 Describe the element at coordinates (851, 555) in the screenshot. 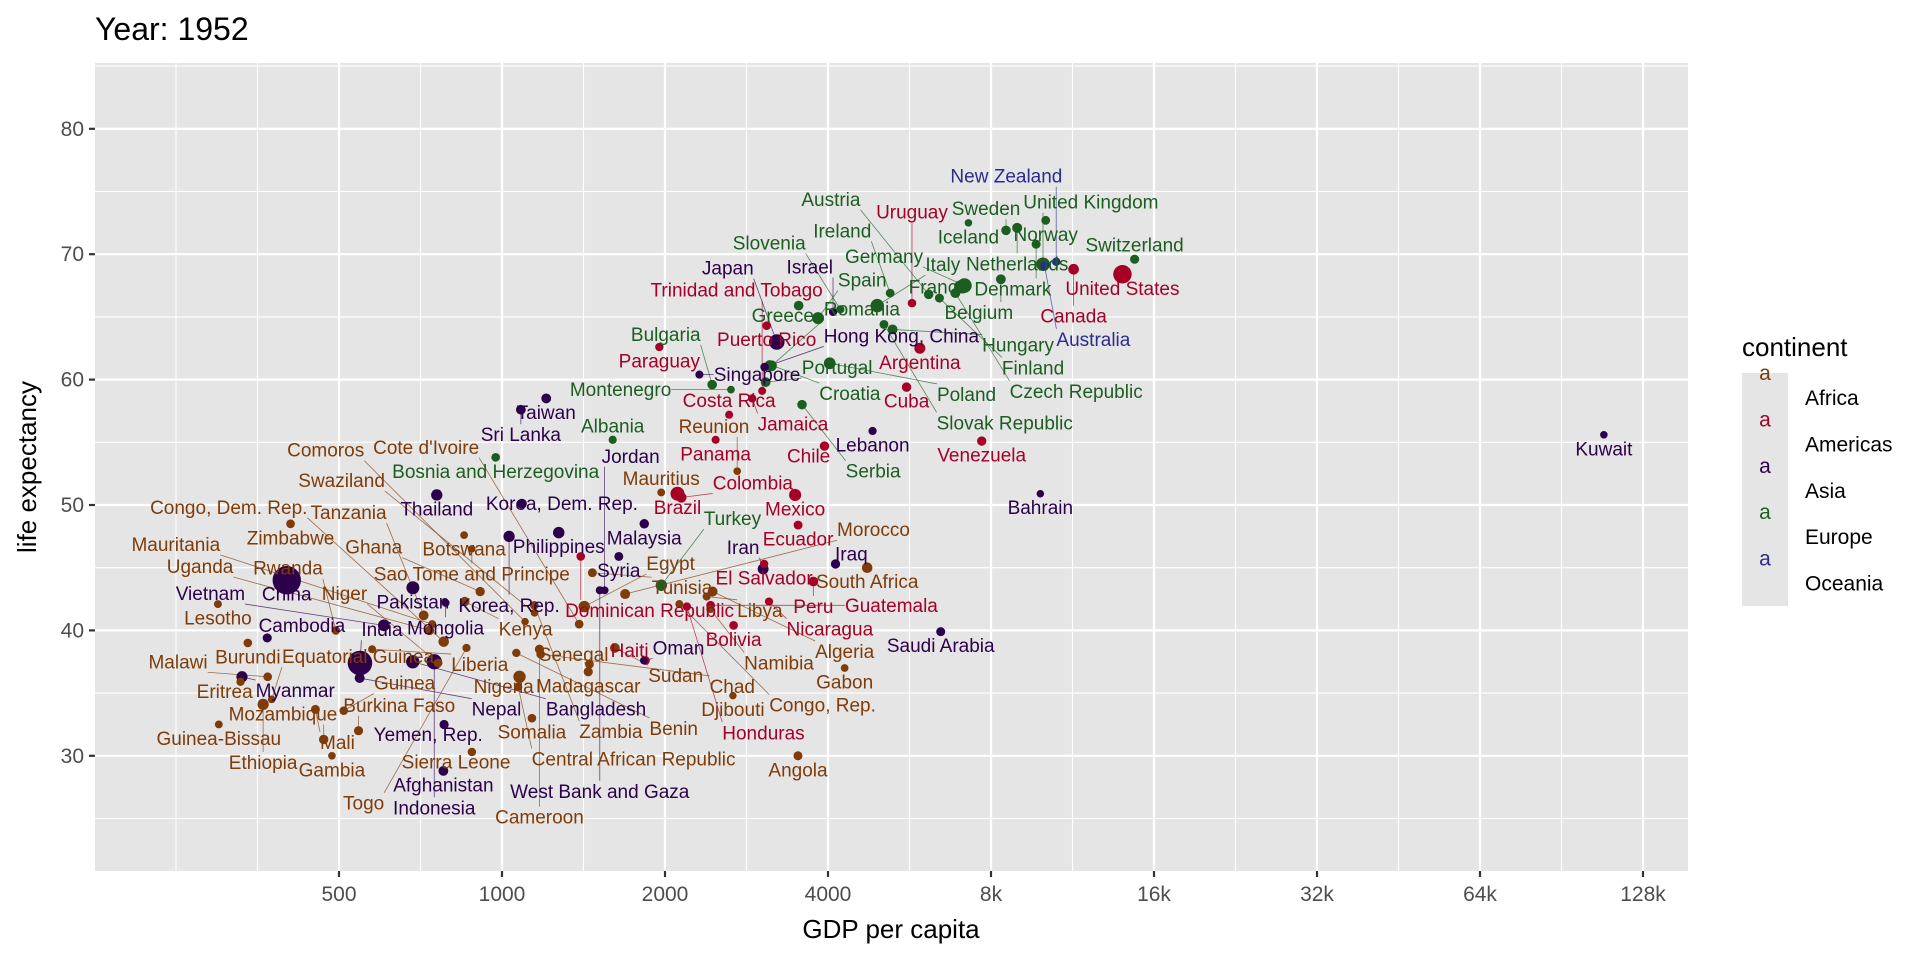

I see `point-label: Iraq` at that location.